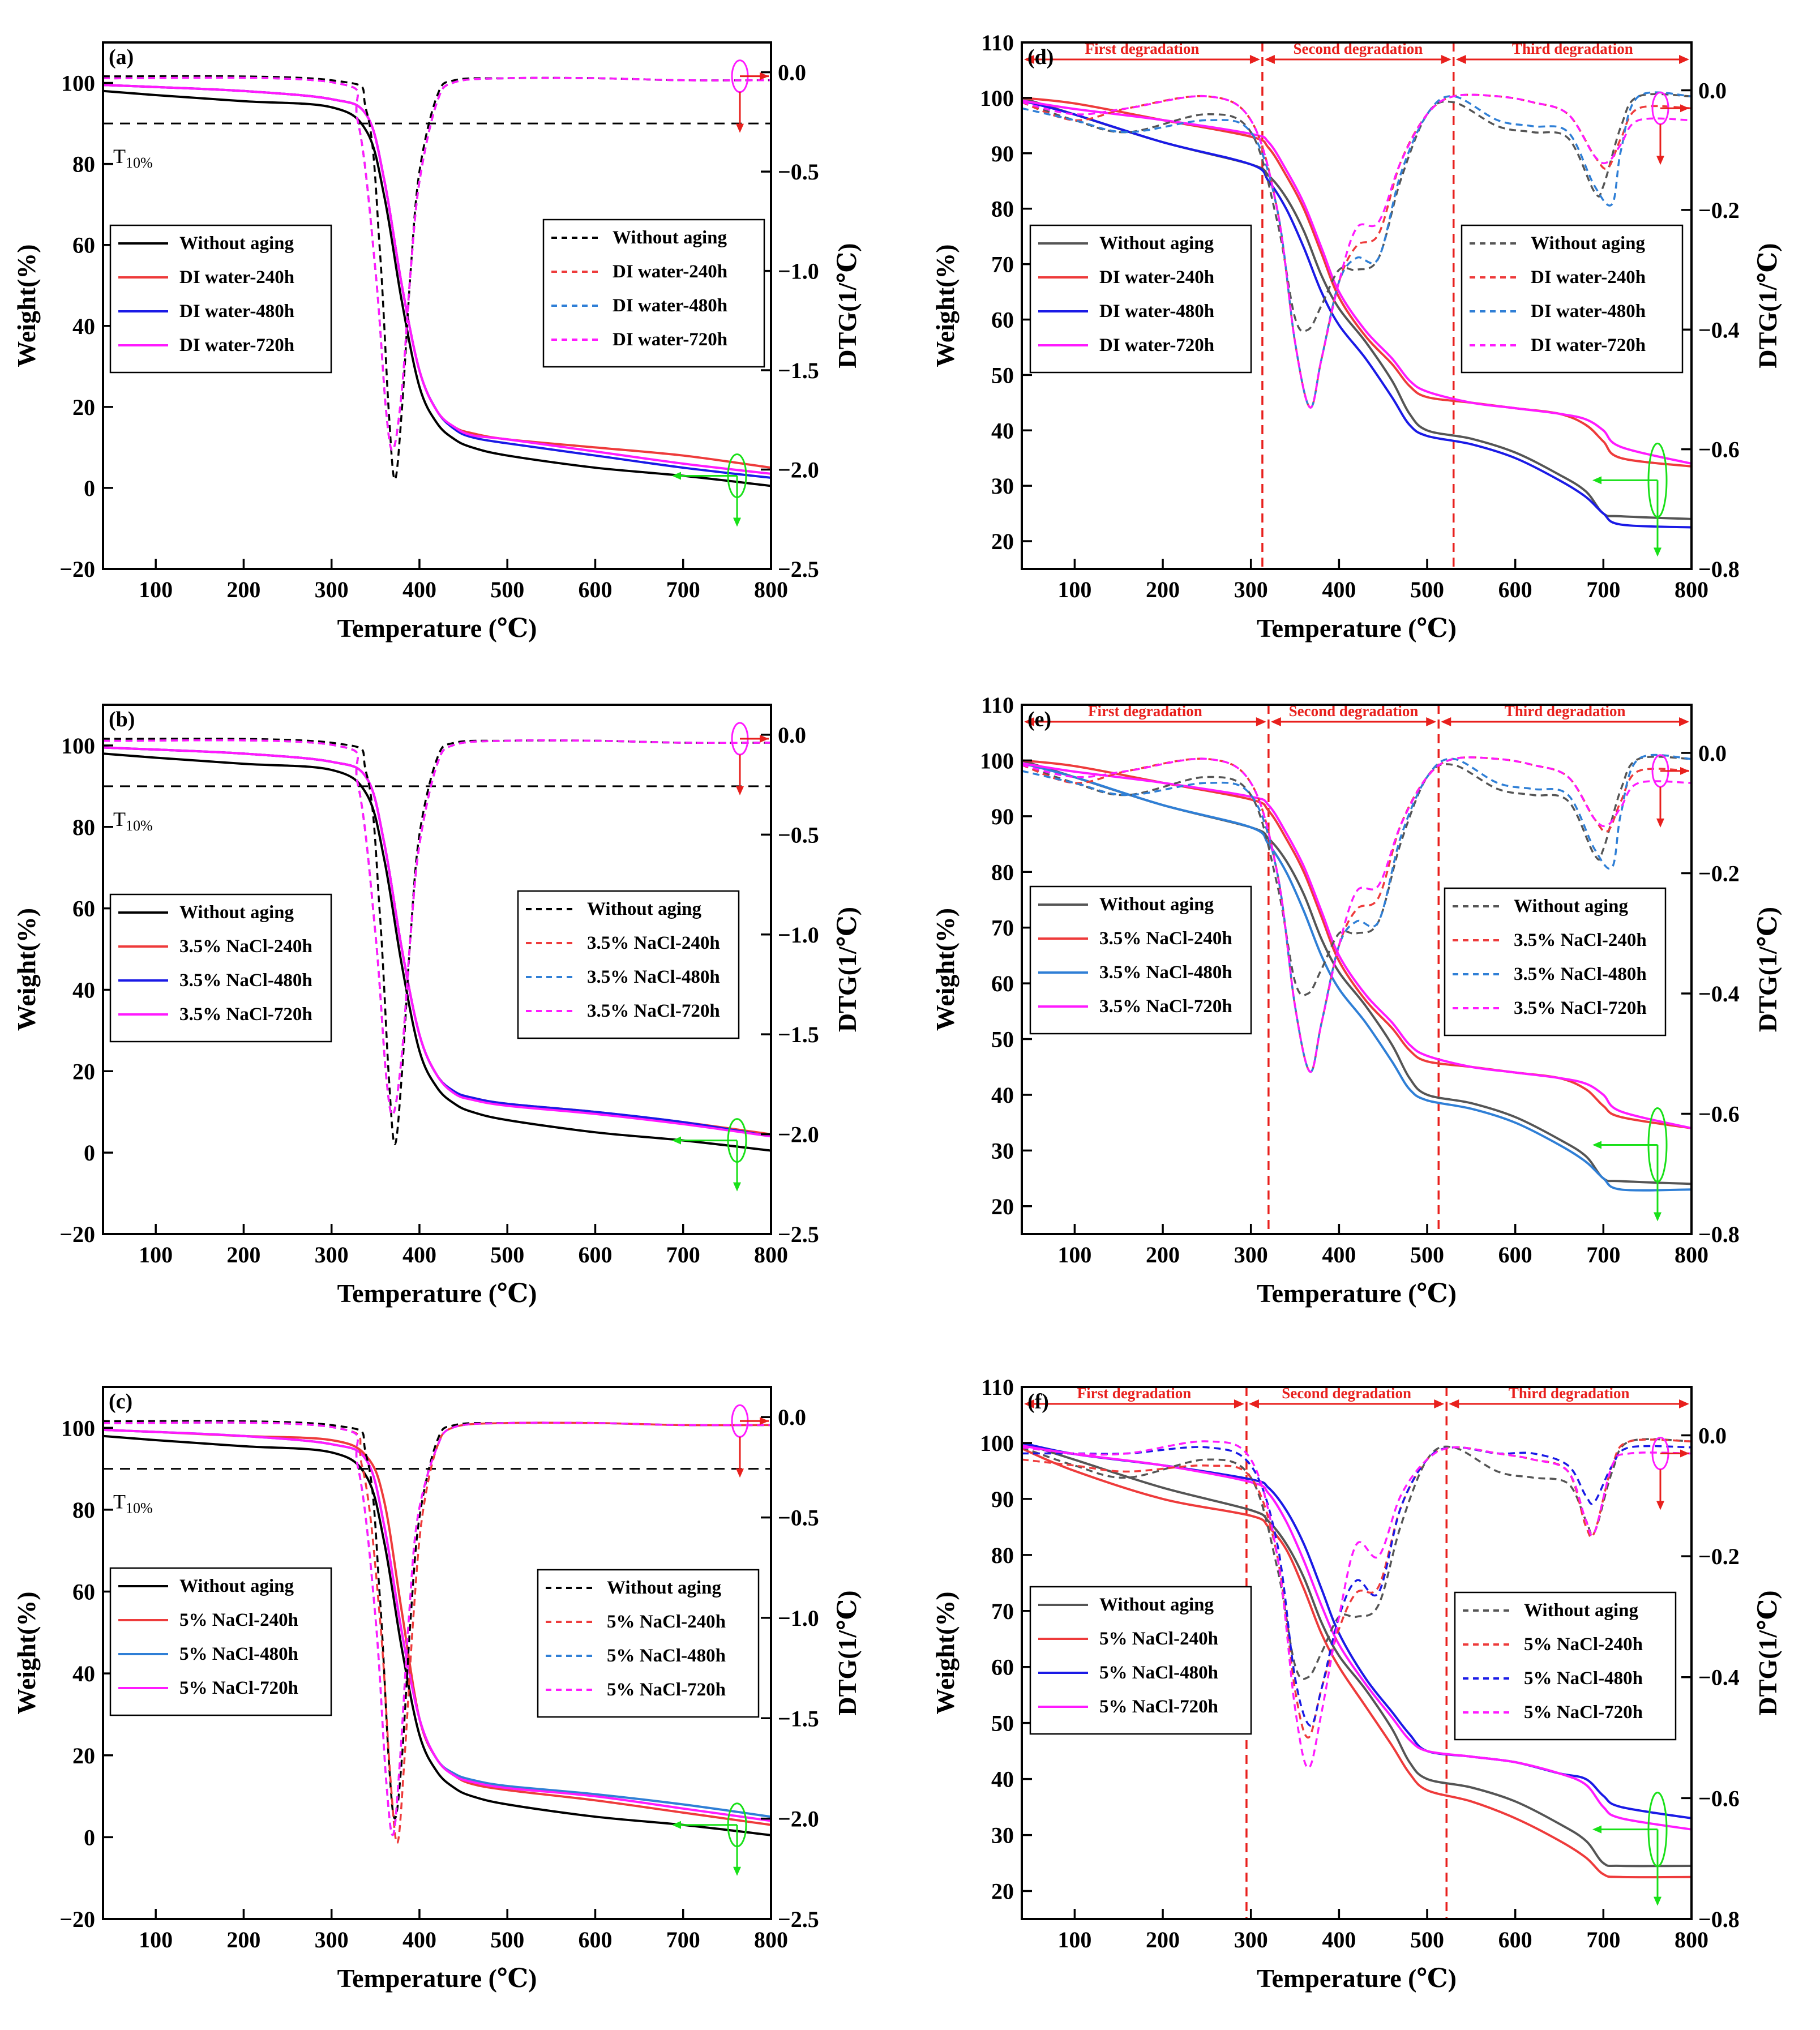 The height and width of the screenshot is (2030, 1820). I want to click on panel-label: (c), so click(120, 1402).